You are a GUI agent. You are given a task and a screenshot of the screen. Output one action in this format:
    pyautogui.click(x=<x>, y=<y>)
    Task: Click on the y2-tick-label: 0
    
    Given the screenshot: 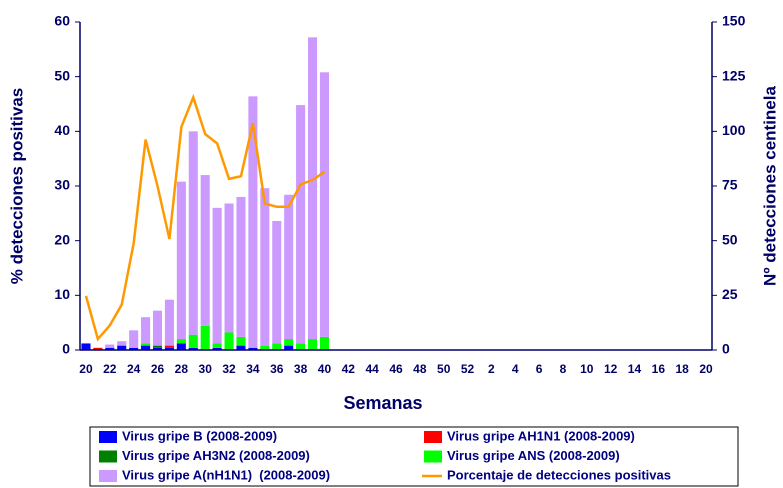 What is the action you would take?
    pyautogui.click(x=726, y=349)
    